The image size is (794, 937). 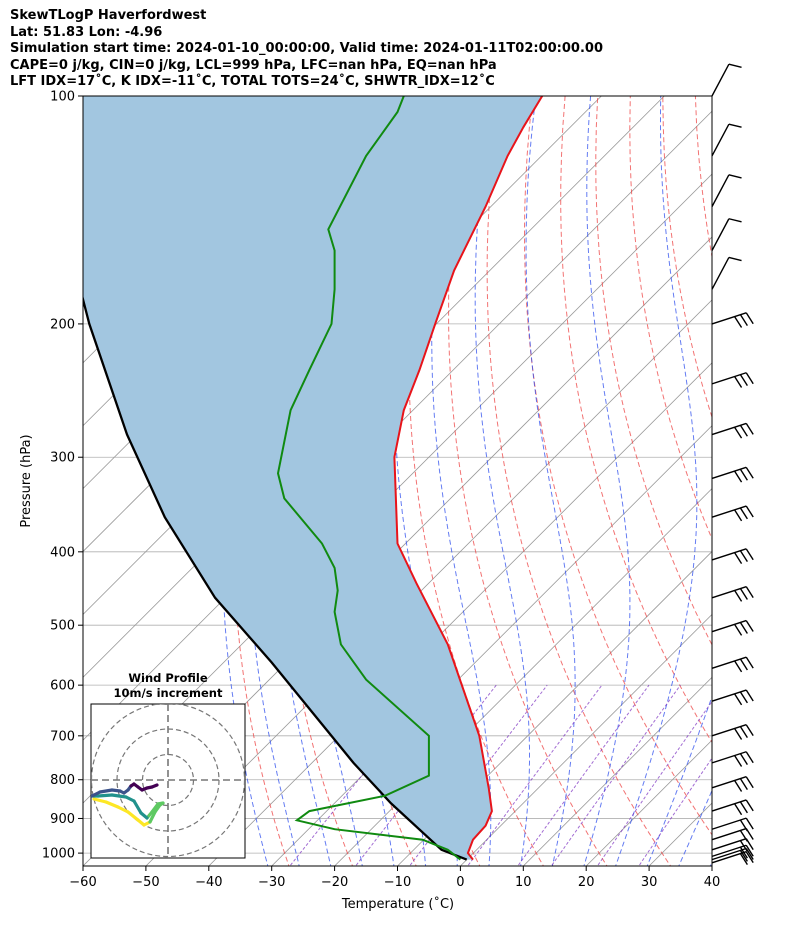 I want to click on hodograph-subtitle: 10m/s increment, so click(x=168, y=693).